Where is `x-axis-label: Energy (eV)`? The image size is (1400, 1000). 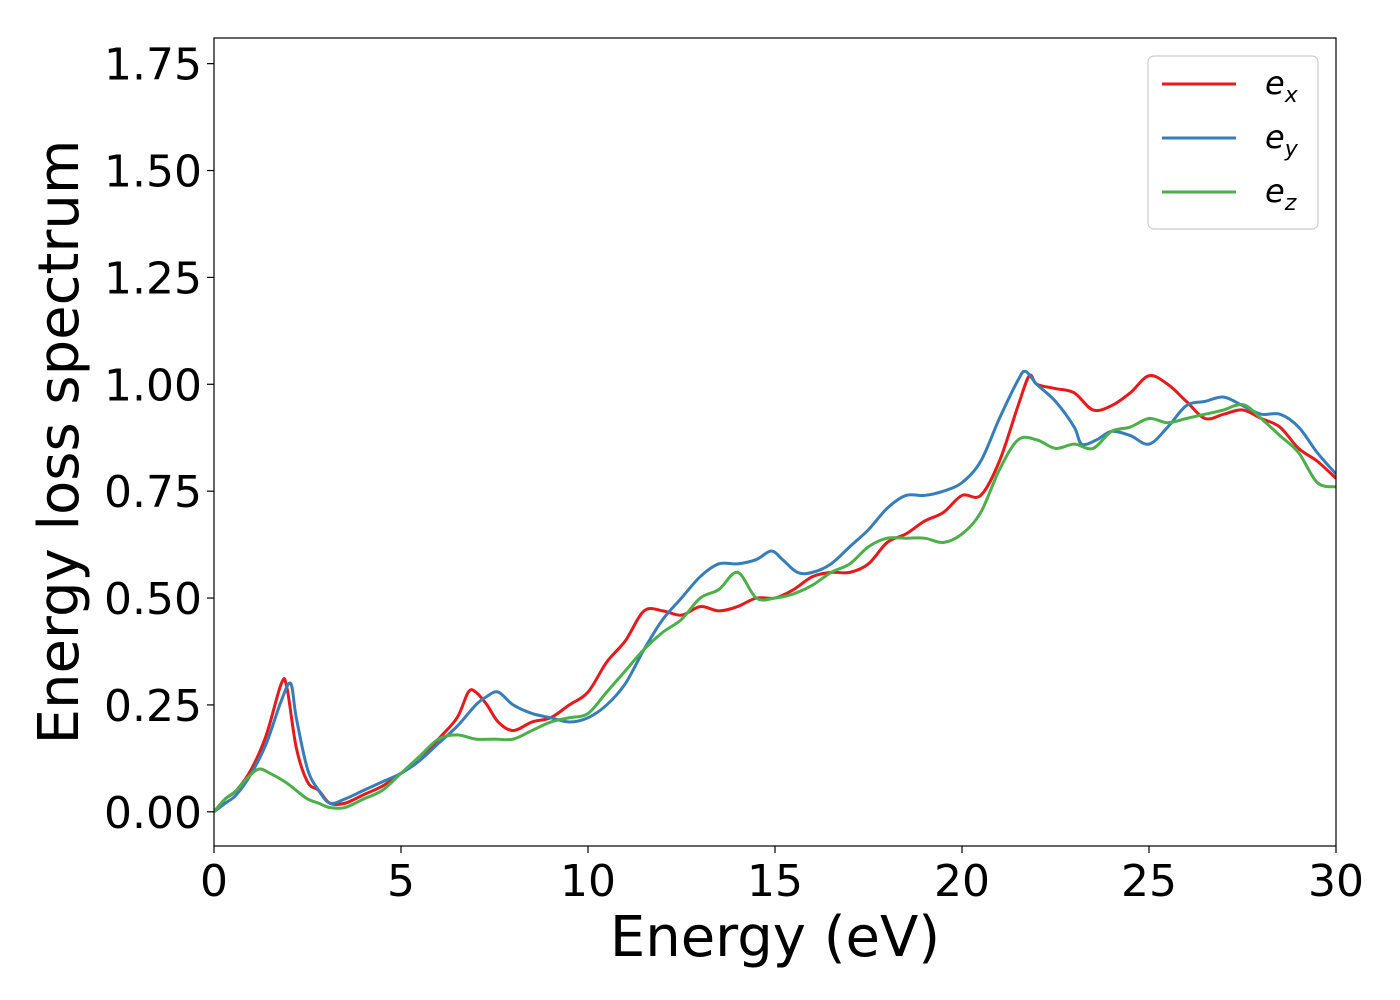
x-axis-label: Energy (eV) is located at coordinates (775, 937).